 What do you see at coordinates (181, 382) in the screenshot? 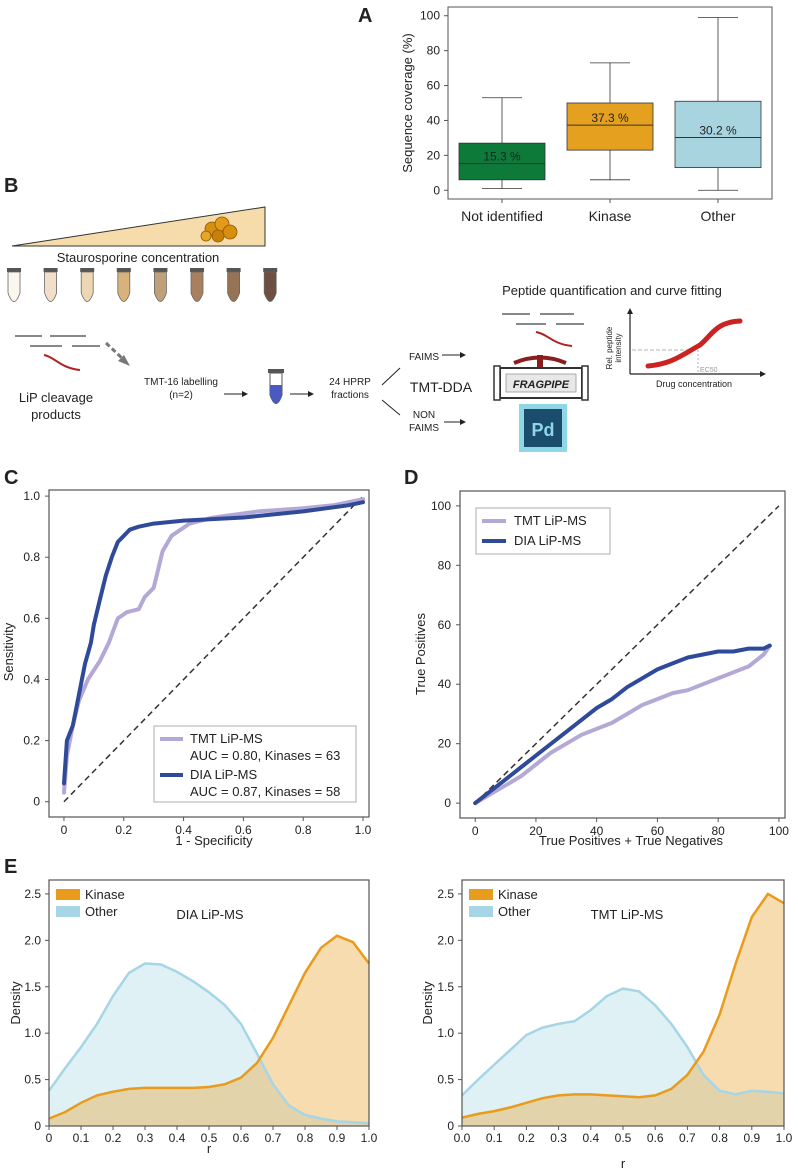
I see `tmt-label-1: TMT-16 labelling` at bounding box center [181, 382].